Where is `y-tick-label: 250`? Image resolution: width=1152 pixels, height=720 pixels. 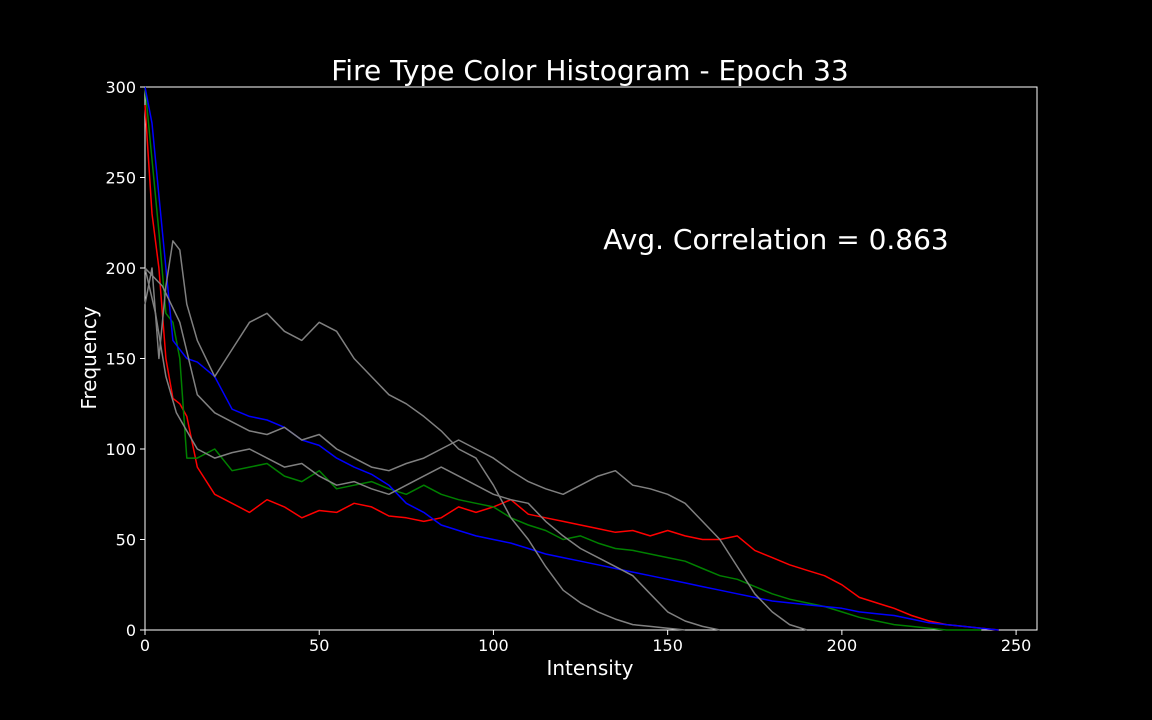 y-tick-label: 250 is located at coordinates (120, 178).